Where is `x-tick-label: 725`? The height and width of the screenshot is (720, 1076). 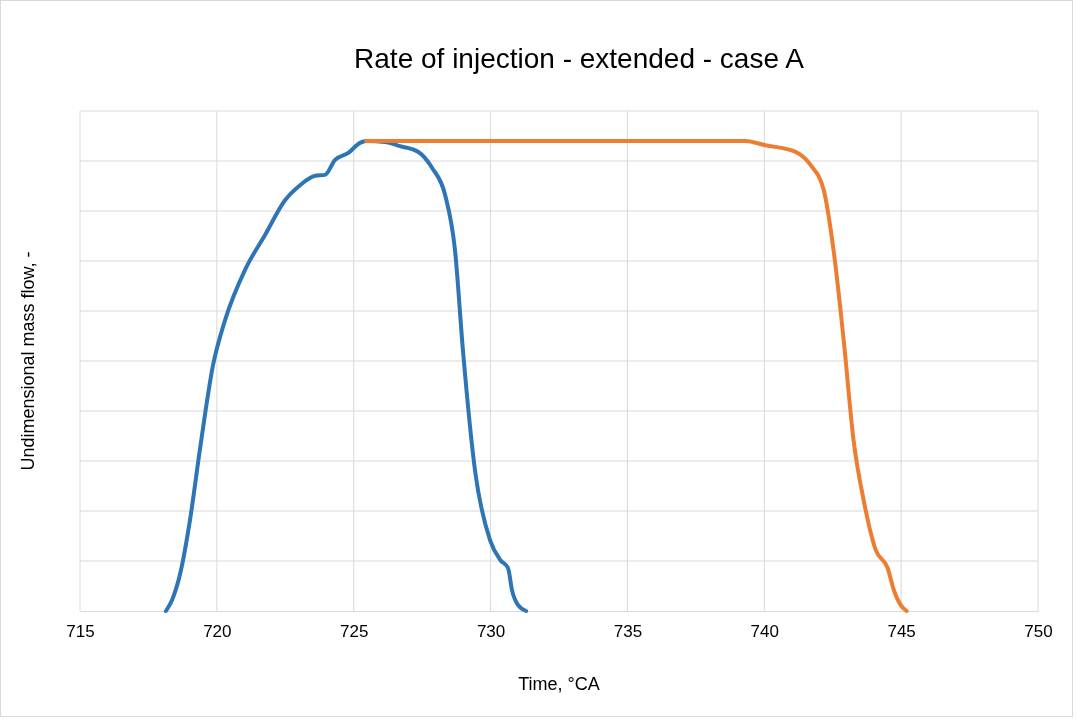
x-tick-label: 725 is located at coordinates (354, 632).